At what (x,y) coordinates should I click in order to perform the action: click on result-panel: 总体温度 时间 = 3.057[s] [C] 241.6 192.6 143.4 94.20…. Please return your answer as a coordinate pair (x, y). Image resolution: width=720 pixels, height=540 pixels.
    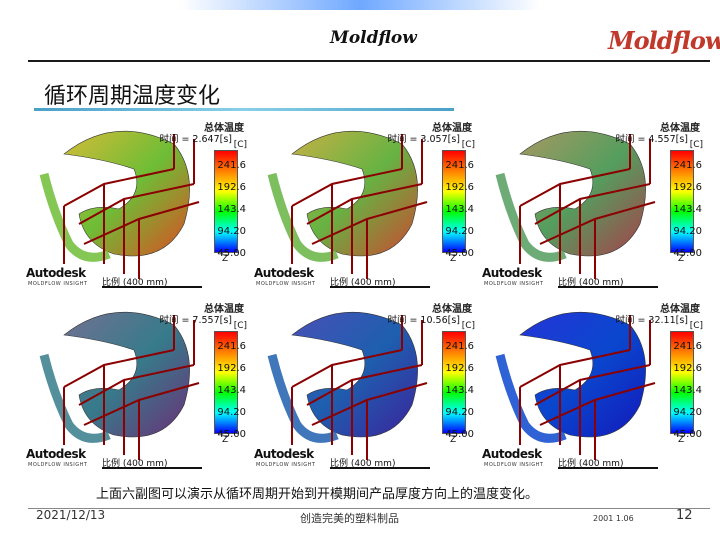
    Looking at the image, I should click on (365, 204).